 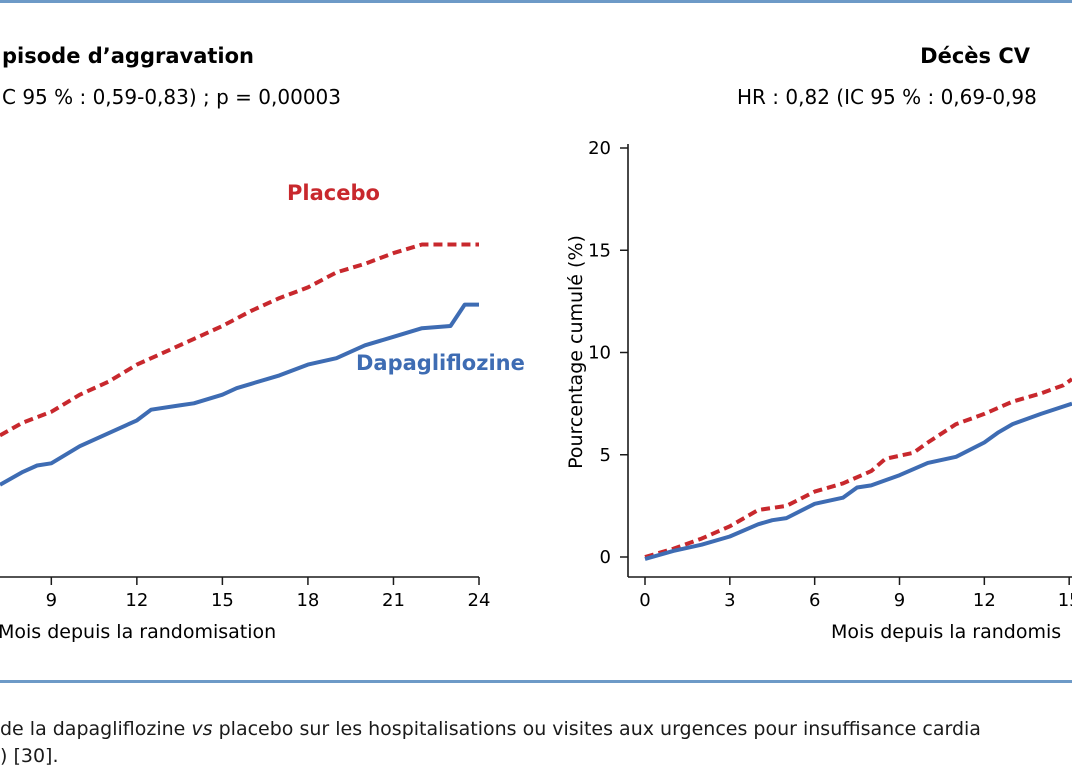 I want to click on x-tick-label: 3, so click(x=729, y=600).